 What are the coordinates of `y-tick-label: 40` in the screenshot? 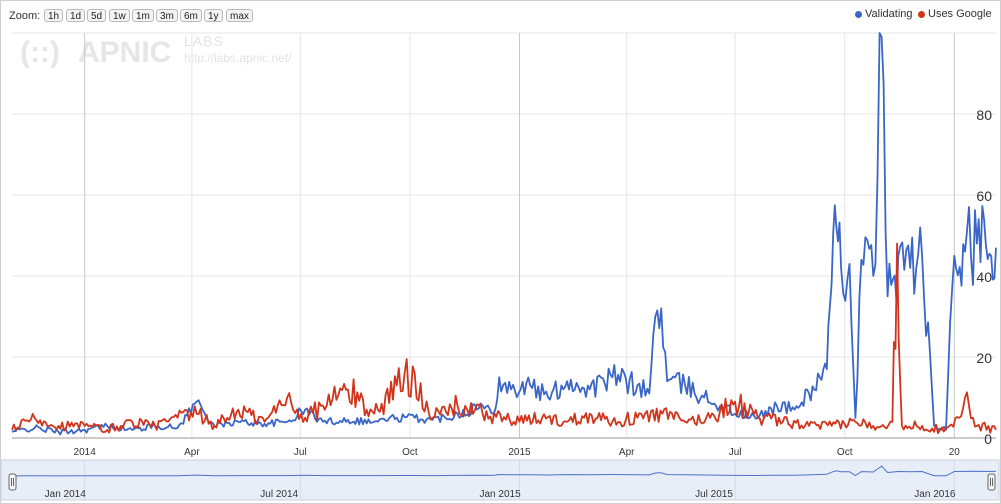 It's located at (984, 277).